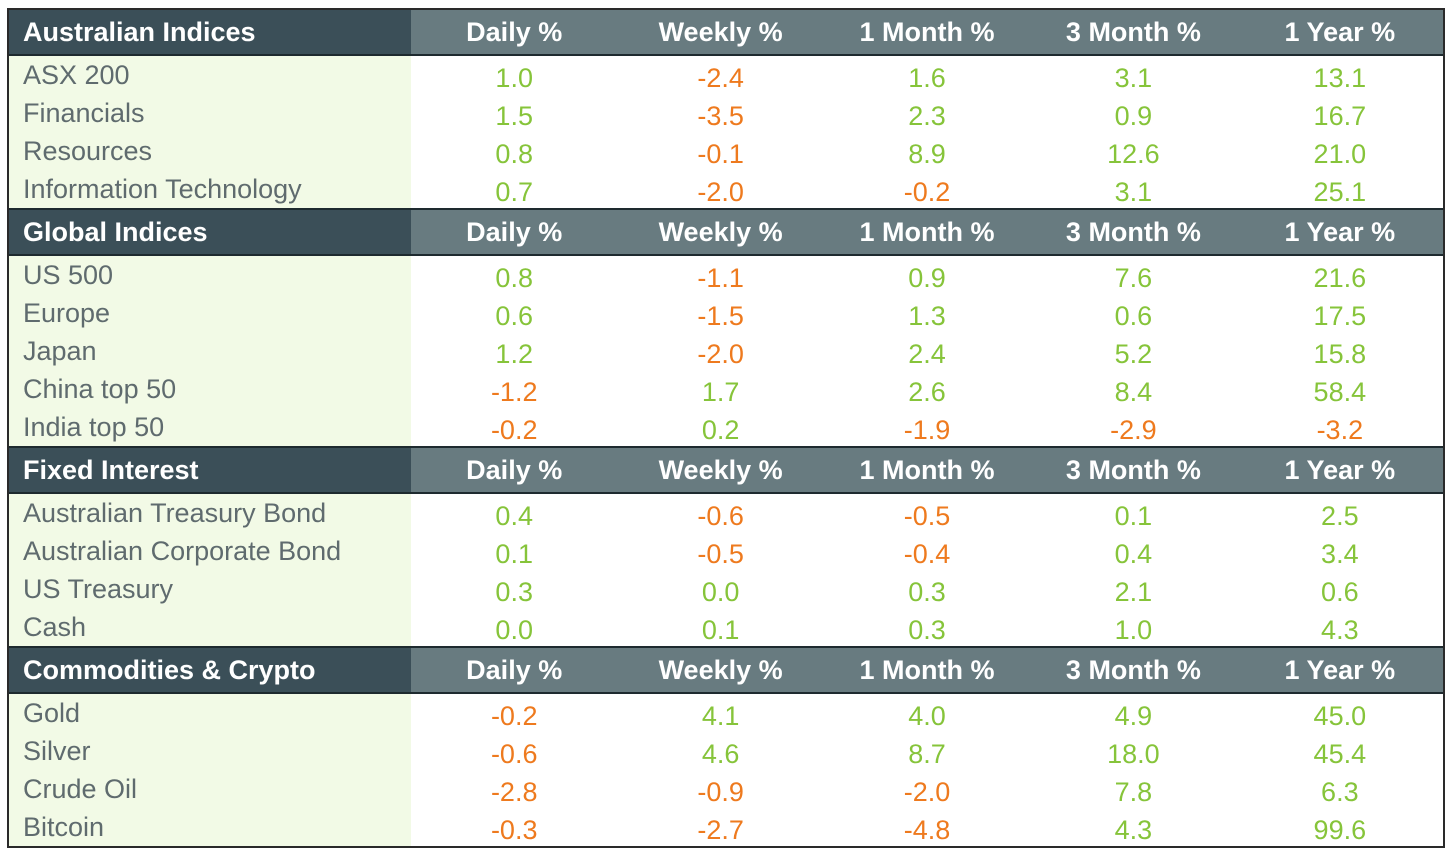  Describe the element at coordinates (1340, 77) in the screenshot. I see `value-cell: 13.1` at that location.